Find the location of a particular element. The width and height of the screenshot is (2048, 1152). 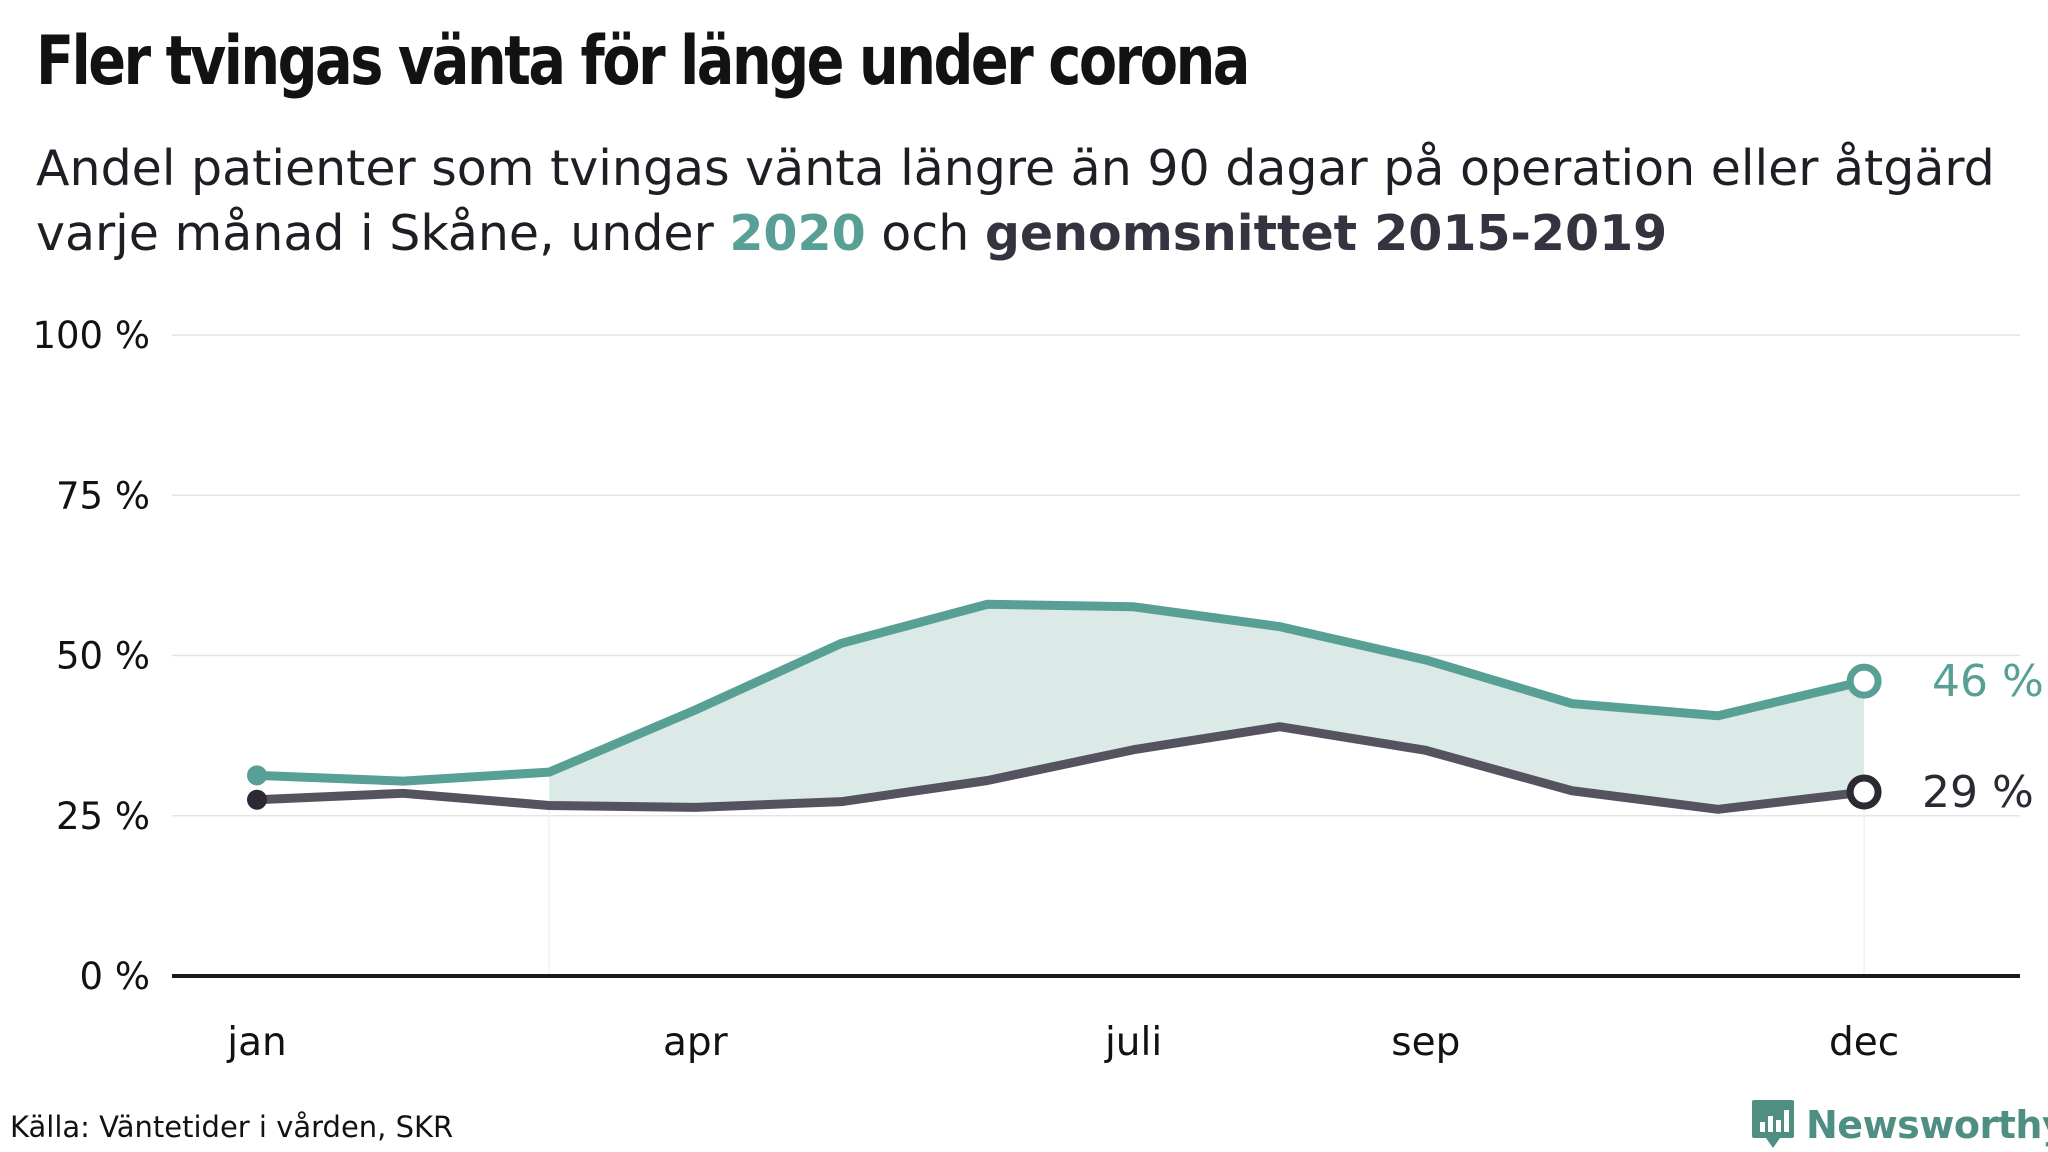

y-tick-label: 25 % is located at coordinates (103, 816).